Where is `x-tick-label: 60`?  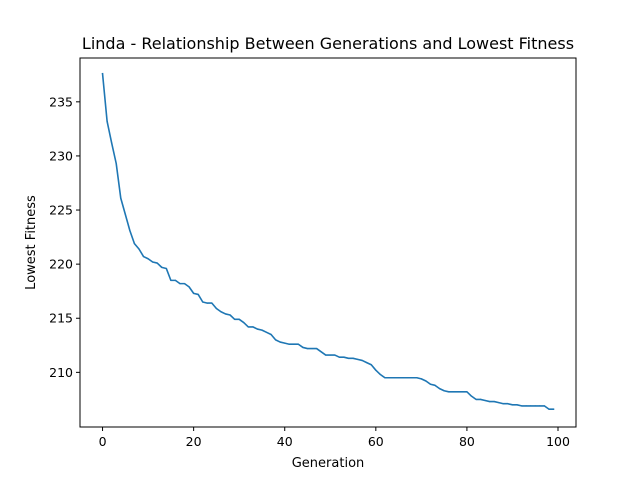
x-tick-label: 60 is located at coordinates (376, 441).